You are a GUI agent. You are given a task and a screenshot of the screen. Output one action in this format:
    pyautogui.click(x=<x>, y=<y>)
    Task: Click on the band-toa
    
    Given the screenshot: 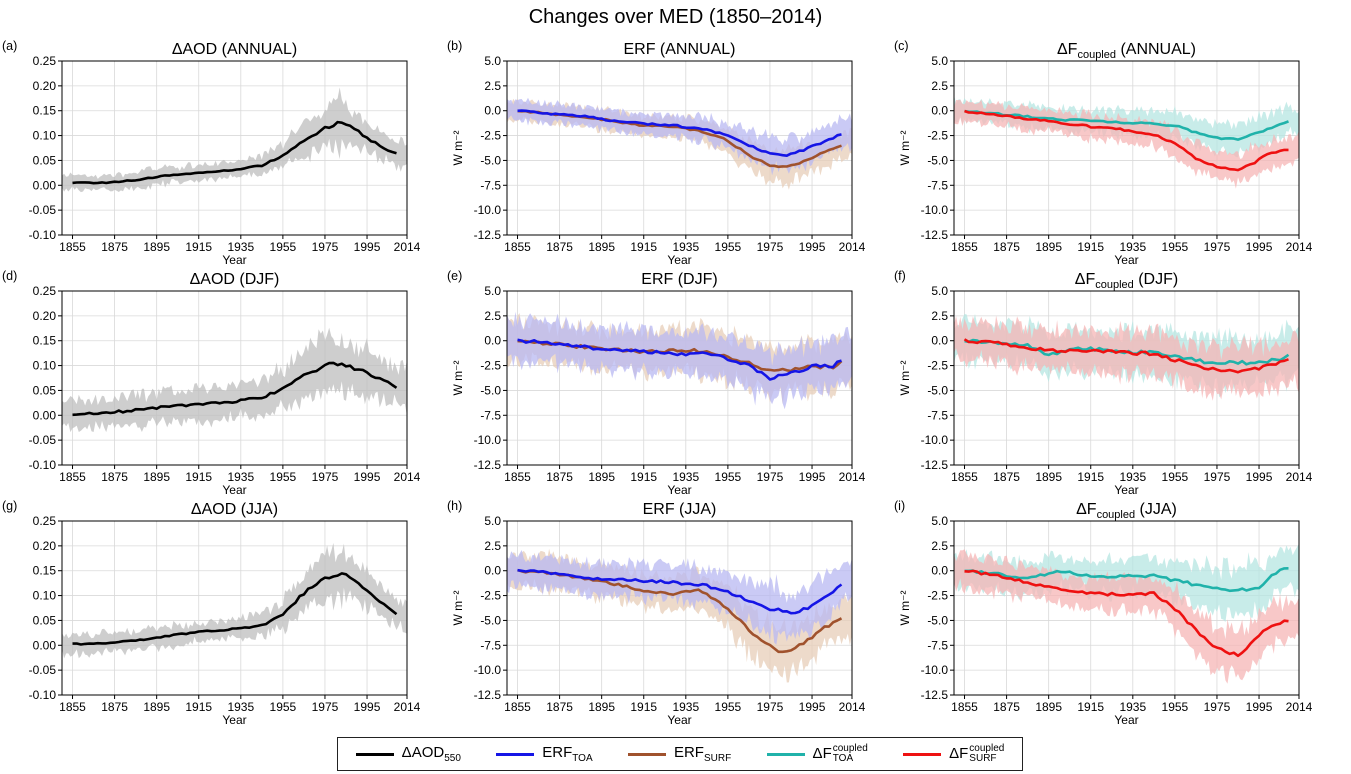 What is the action you would take?
    pyautogui.click(x=679, y=597)
    